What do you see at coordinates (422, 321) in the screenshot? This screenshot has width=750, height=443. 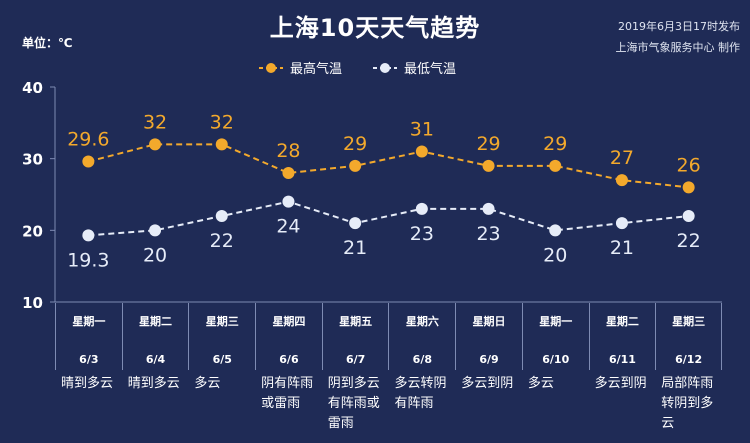 I see `day-weekday: 星期六` at bounding box center [422, 321].